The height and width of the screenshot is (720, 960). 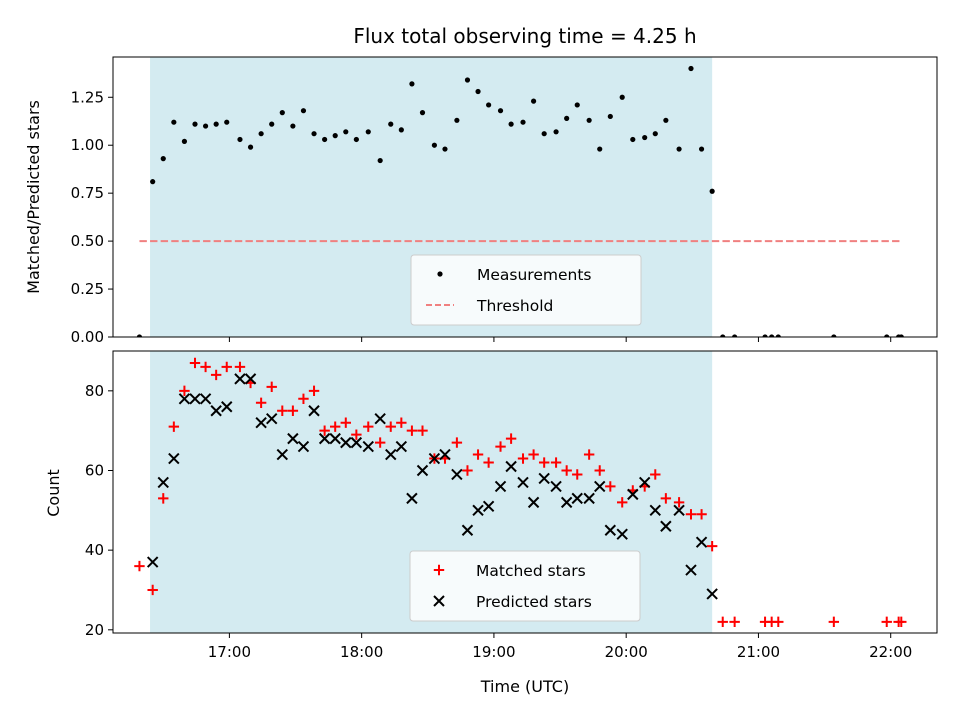 What do you see at coordinates (53, 493) in the screenshot?
I see `bottom-y-axis-label: Count` at bounding box center [53, 493].